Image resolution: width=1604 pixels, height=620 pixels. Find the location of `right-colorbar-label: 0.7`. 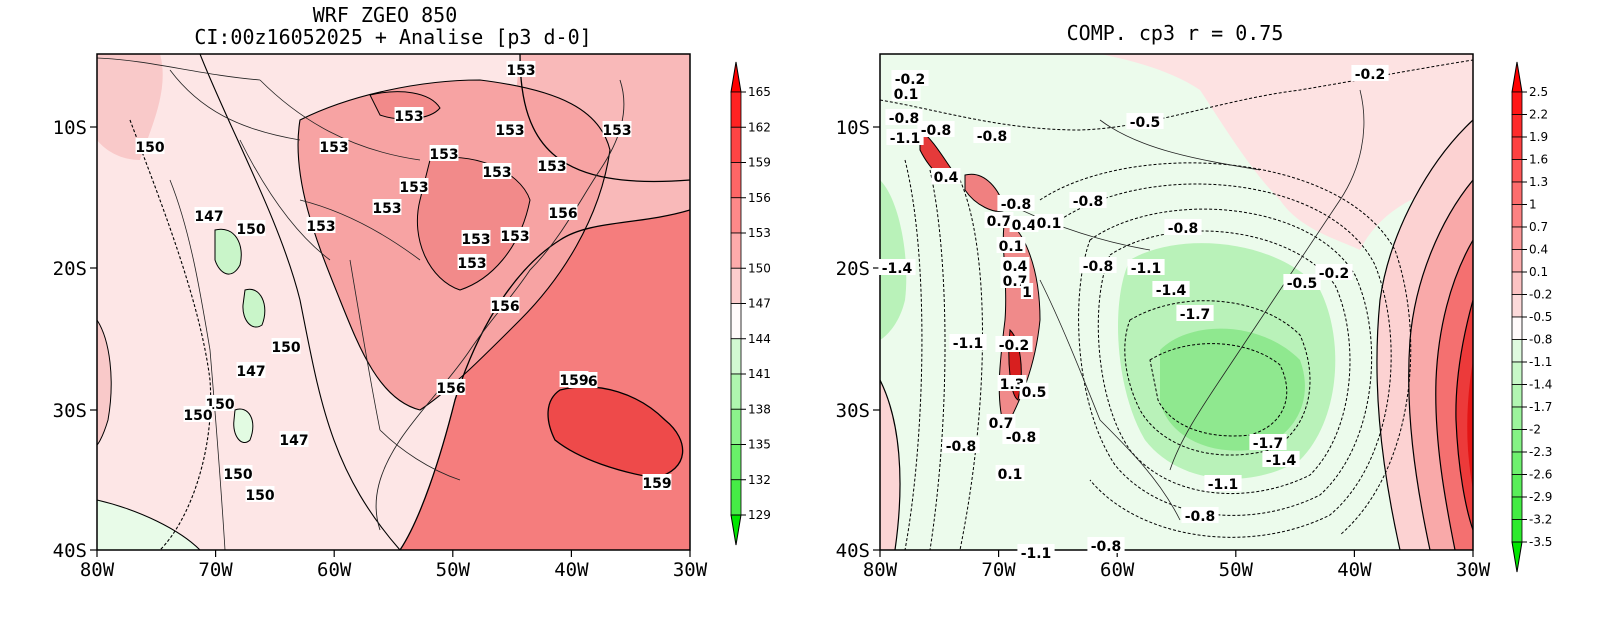

right-colorbar-label: 0.7 is located at coordinates (1538, 227).